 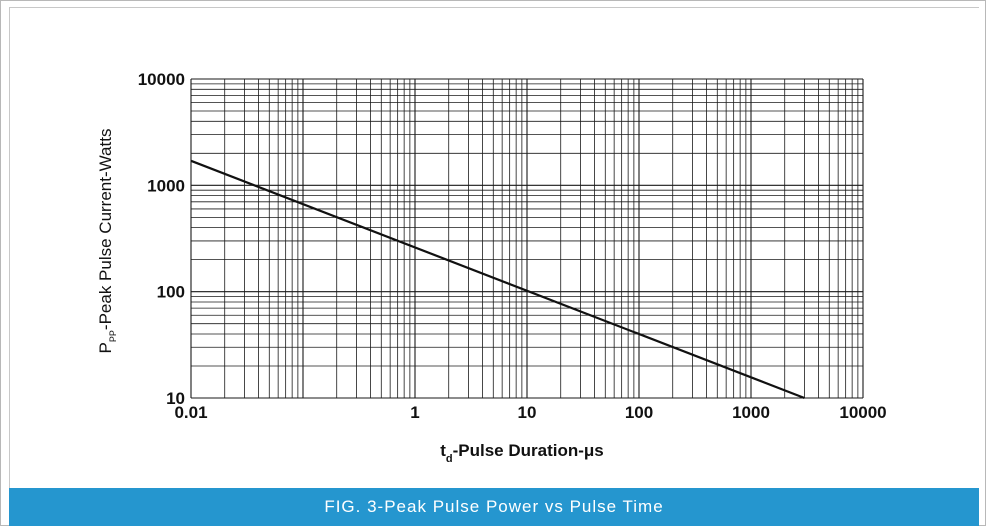 I want to click on x-tick-label: 1000, so click(x=751, y=412).